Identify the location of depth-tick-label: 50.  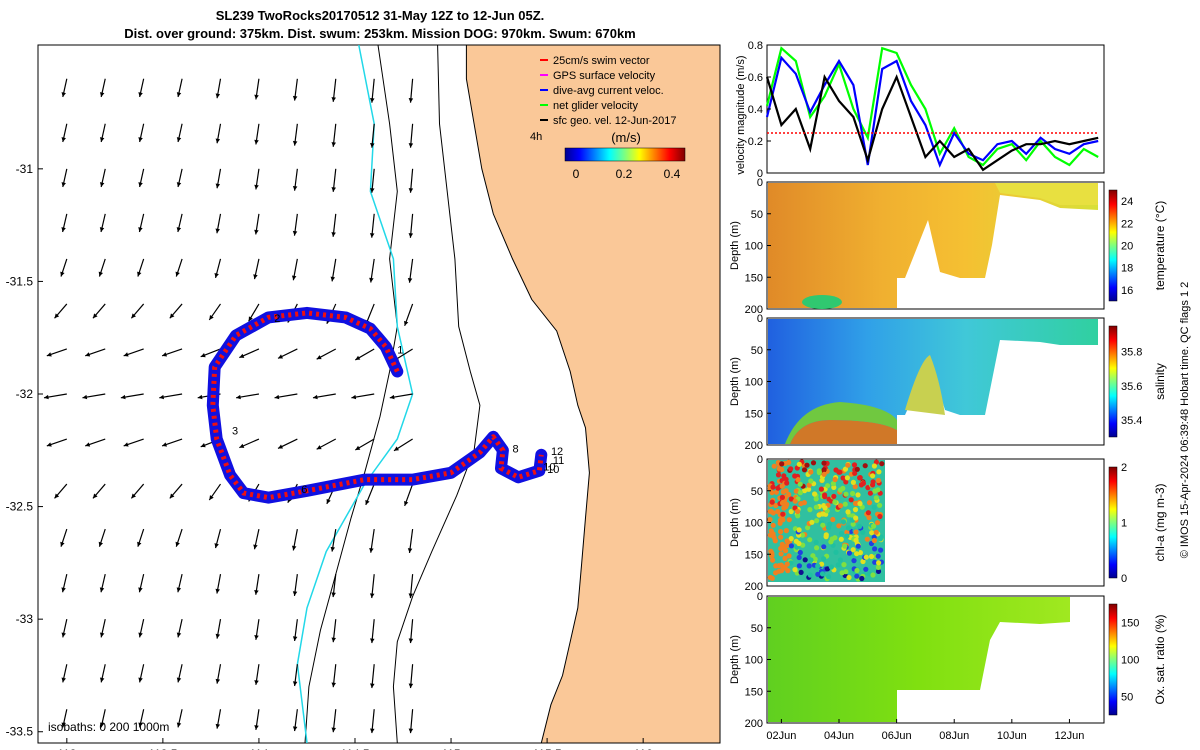
(757, 492).